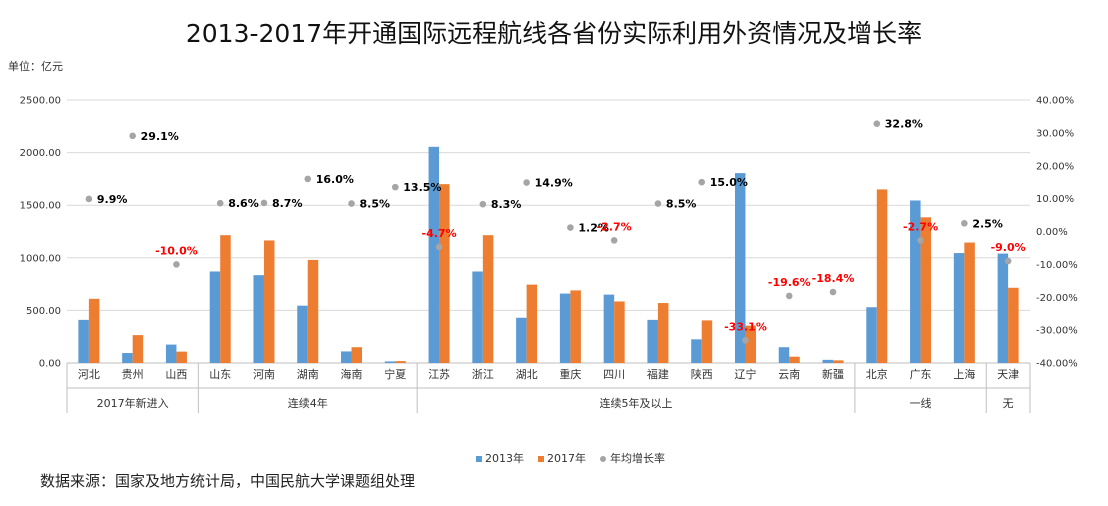 The width and height of the screenshot is (1108, 506). Describe the element at coordinates (264, 374) in the screenshot. I see `x-category-label: 河南` at that location.